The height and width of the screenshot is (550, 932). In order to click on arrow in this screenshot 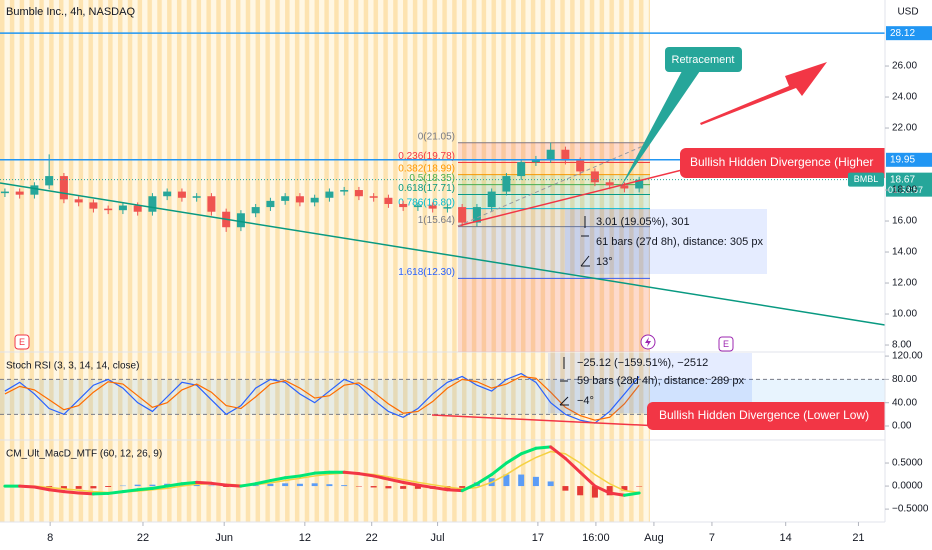, I will do `click(763, 93)`.